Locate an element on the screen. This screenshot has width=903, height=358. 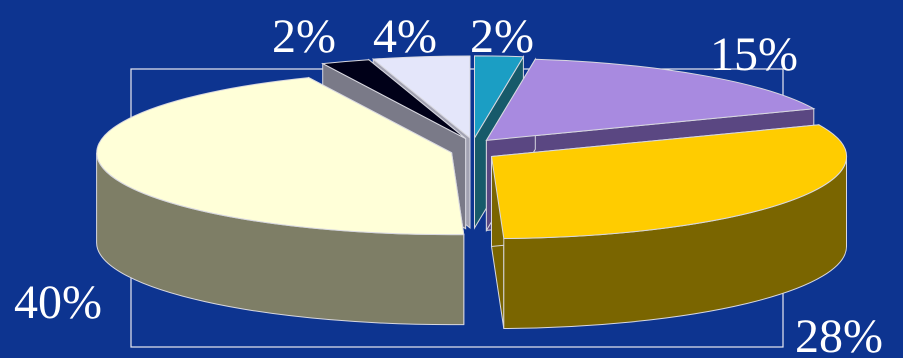
slice-percentage-label: 15% is located at coordinates (754, 54).